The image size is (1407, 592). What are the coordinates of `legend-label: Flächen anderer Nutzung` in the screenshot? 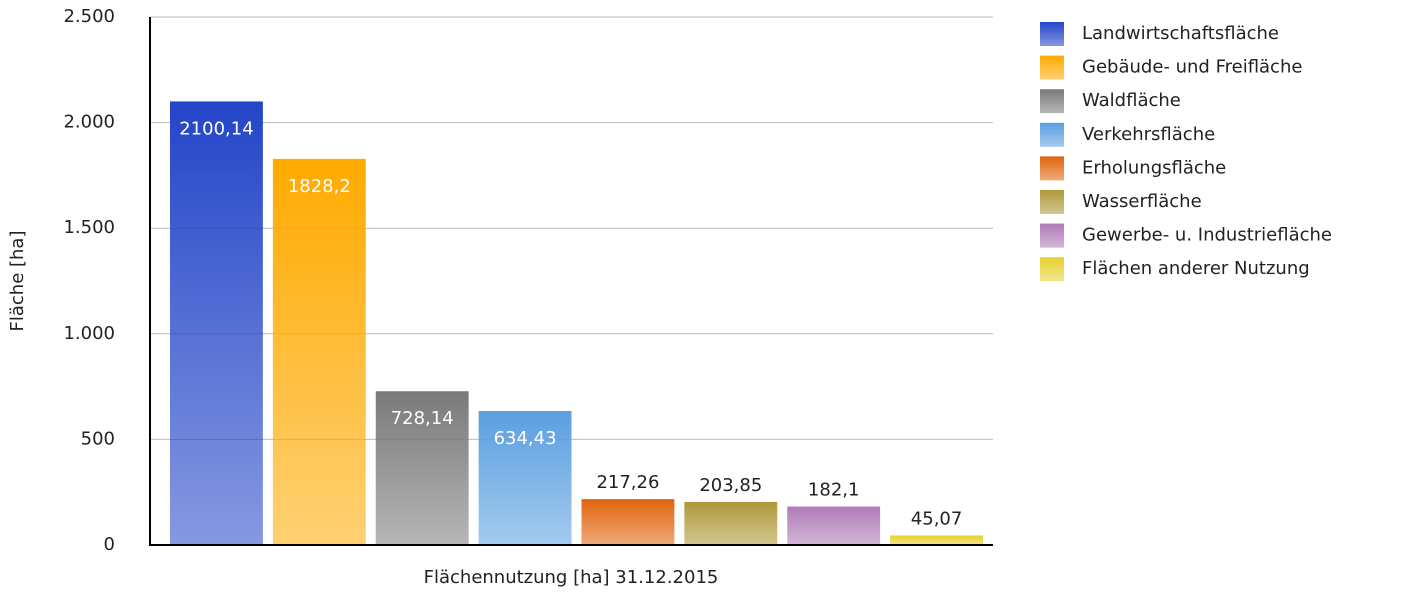 It's located at (1196, 268).